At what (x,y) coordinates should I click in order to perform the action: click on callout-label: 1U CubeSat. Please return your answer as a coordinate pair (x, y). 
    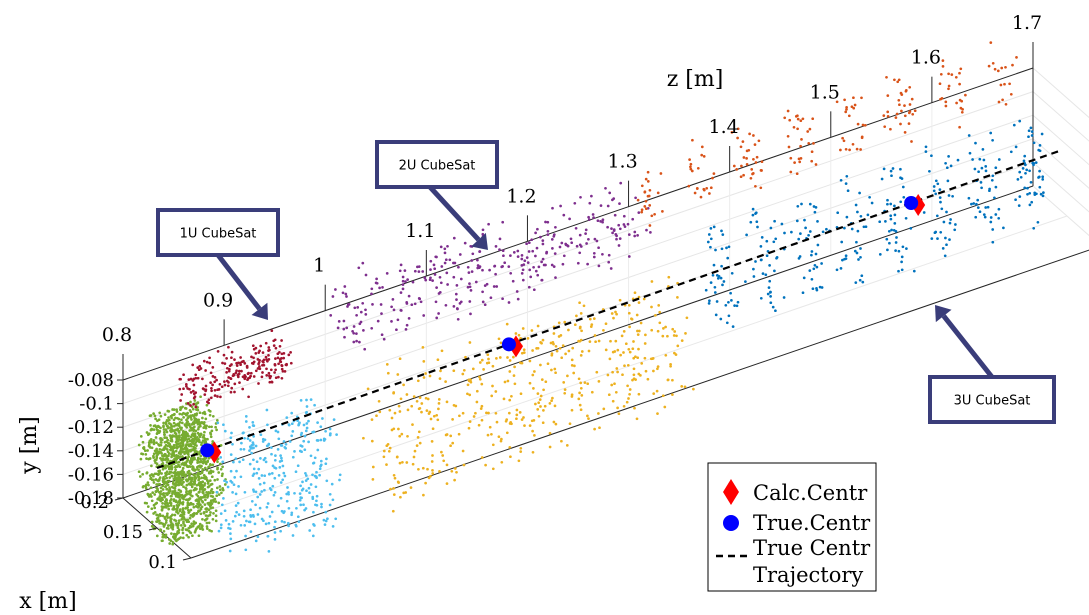
    Looking at the image, I should click on (218, 234).